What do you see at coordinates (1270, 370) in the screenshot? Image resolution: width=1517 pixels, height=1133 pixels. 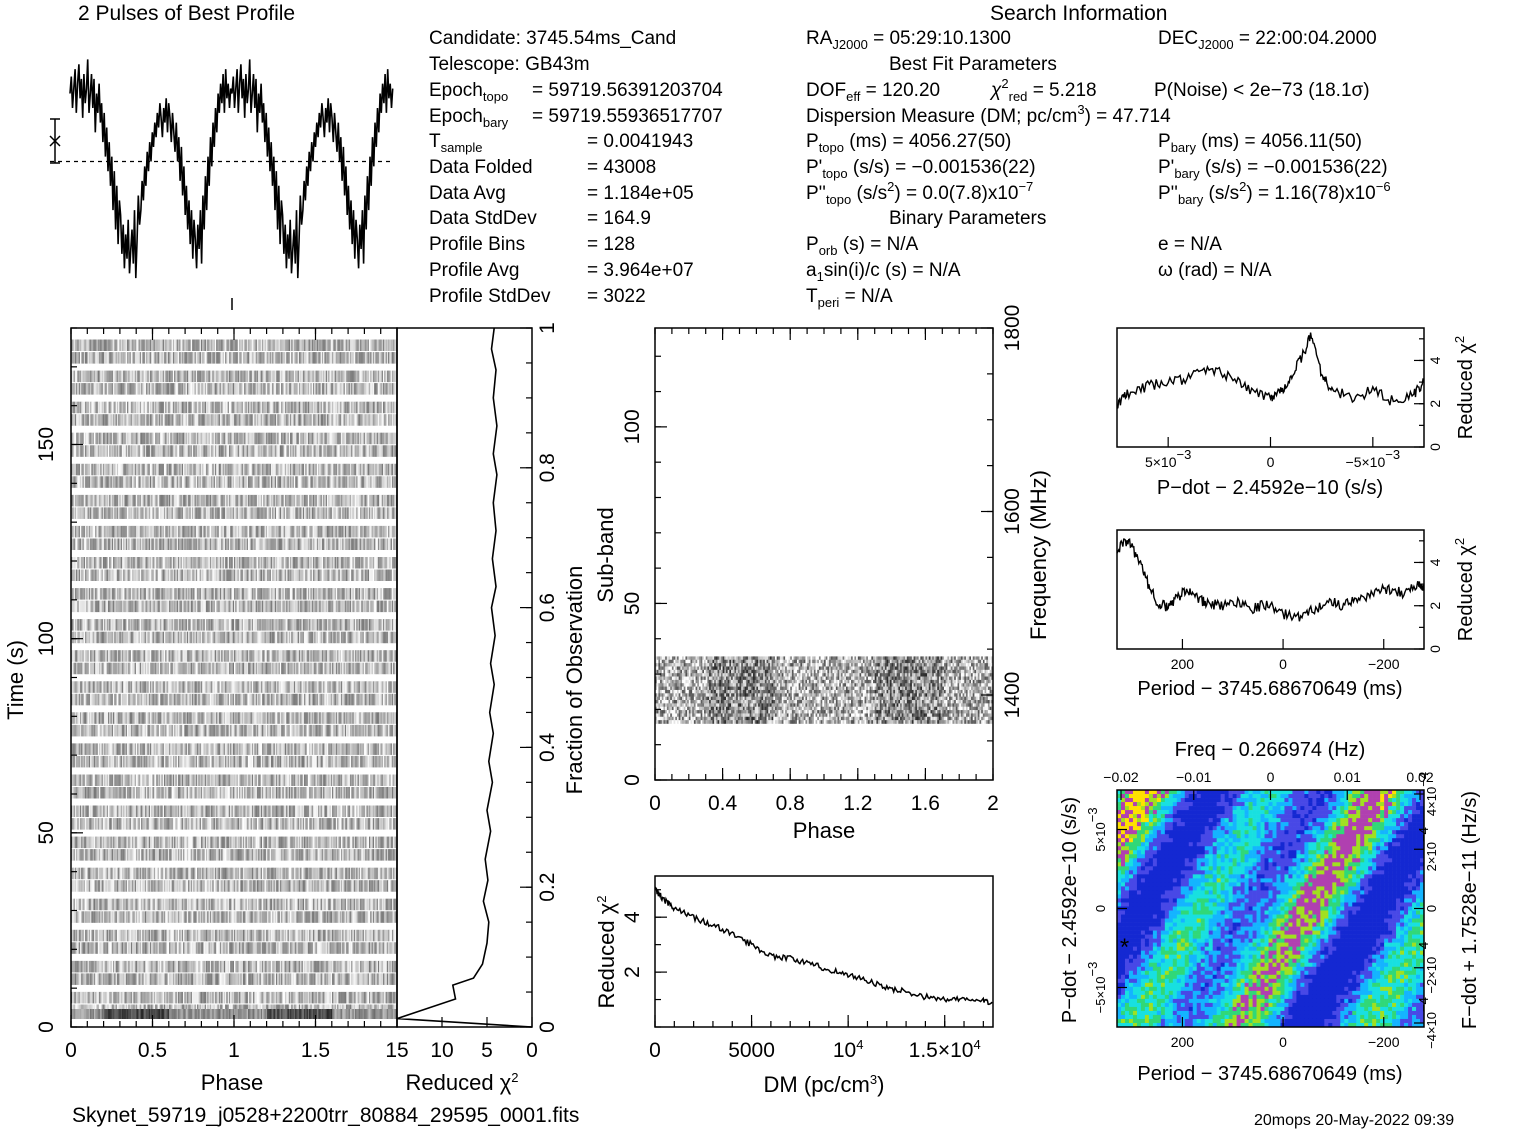 I see `pdot-curve-line` at bounding box center [1270, 370].